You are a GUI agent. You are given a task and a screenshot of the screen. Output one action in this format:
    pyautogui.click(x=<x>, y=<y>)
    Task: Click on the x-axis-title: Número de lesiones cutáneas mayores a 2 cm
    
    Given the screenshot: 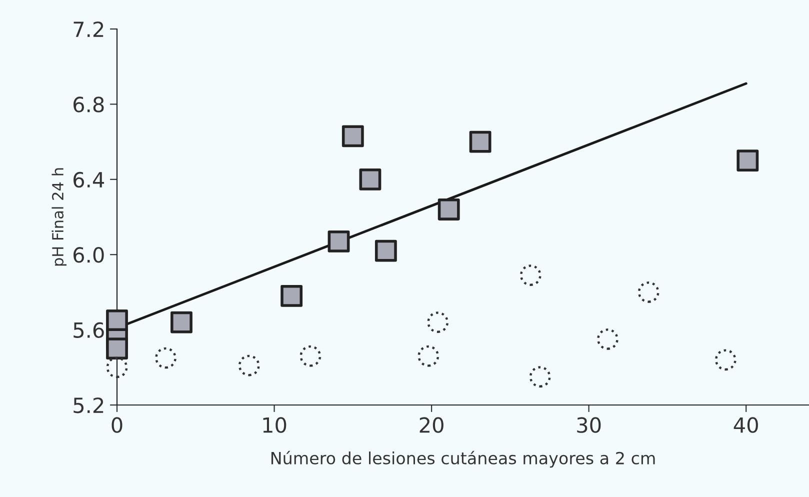 What is the action you would take?
    pyautogui.click(x=463, y=459)
    